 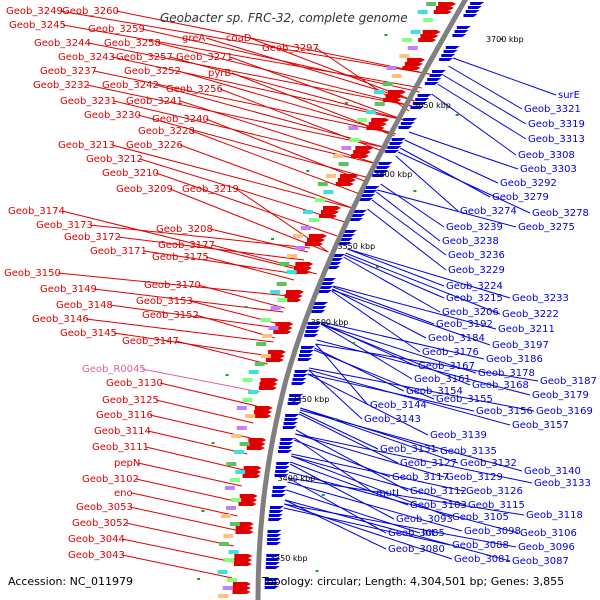 What do you see at coordinates (560, 213) in the screenshot?
I see `reverse-gene-label: Geob_3278` at bounding box center [560, 213].